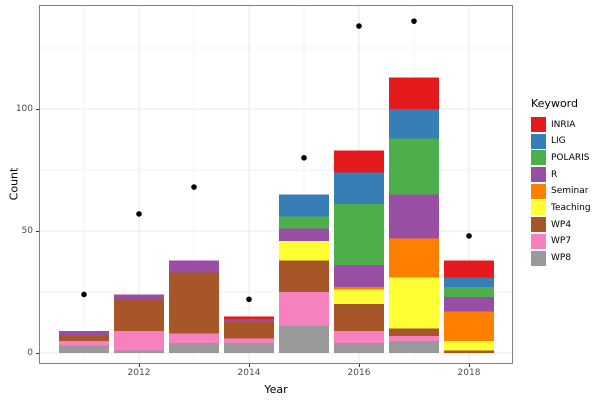 This screenshot has height=400, width=600. Describe the element at coordinates (359, 318) in the screenshot. I see `bar-segment-2016-WP4` at that location.